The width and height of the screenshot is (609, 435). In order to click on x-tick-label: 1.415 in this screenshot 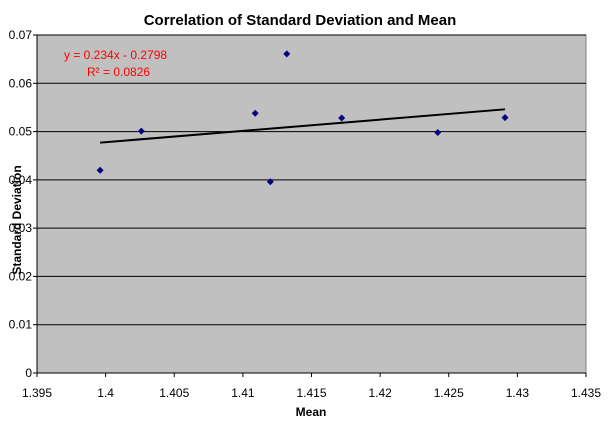, I will do `click(311, 393)`.